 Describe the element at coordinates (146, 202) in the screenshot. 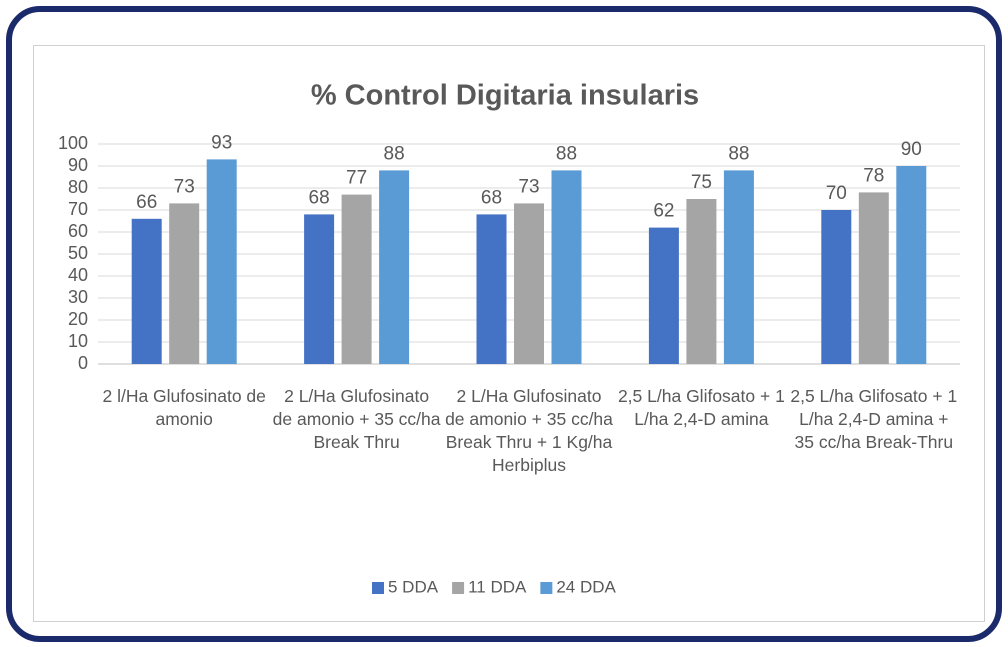

I see `data-label: 66` at that location.